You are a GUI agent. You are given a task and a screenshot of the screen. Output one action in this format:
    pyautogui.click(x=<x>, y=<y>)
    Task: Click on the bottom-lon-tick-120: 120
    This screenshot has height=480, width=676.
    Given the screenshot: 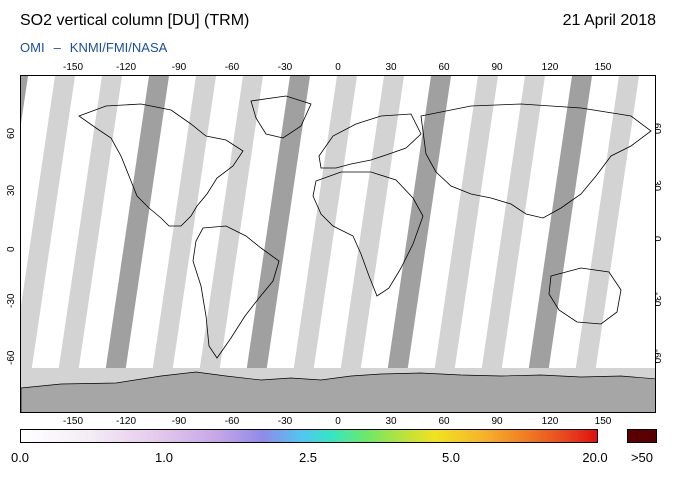 What is the action you would take?
    pyautogui.click(x=550, y=421)
    